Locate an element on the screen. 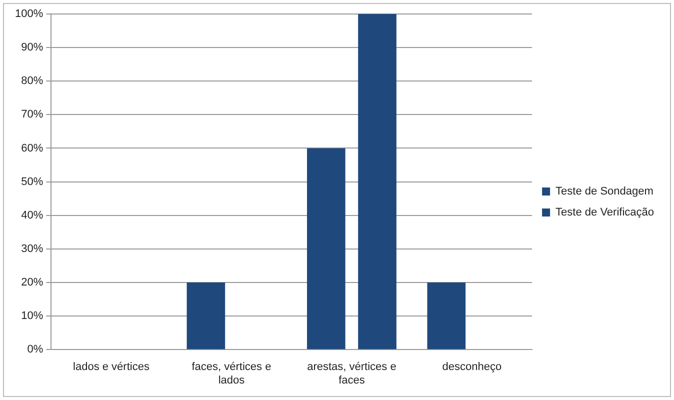 This screenshot has height=400, width=674. y-tick-label: 50% is located at coordinates (32, 182).